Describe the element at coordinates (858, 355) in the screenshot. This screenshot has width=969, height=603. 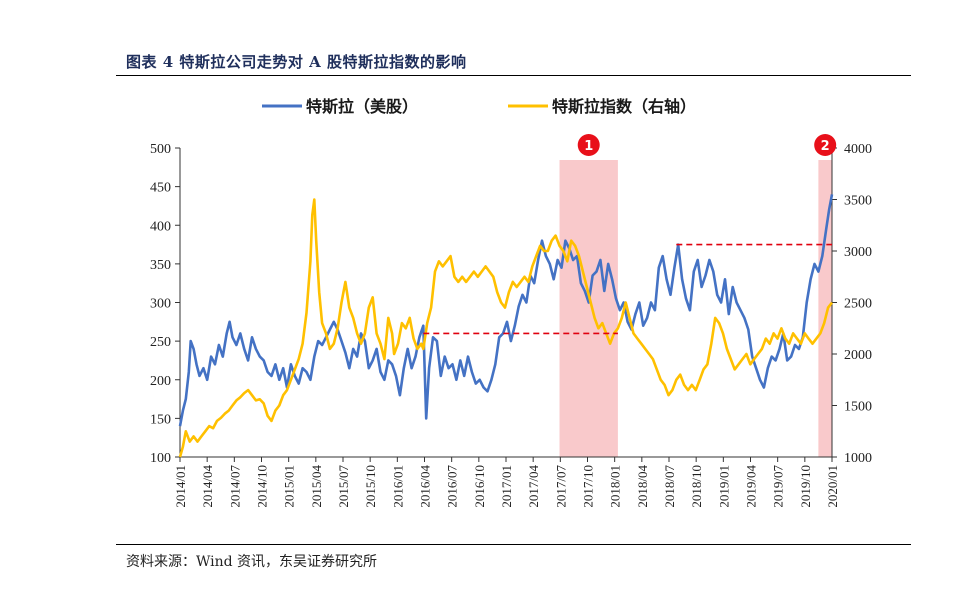
I see `y-right-tick-label: 2000` at that location.